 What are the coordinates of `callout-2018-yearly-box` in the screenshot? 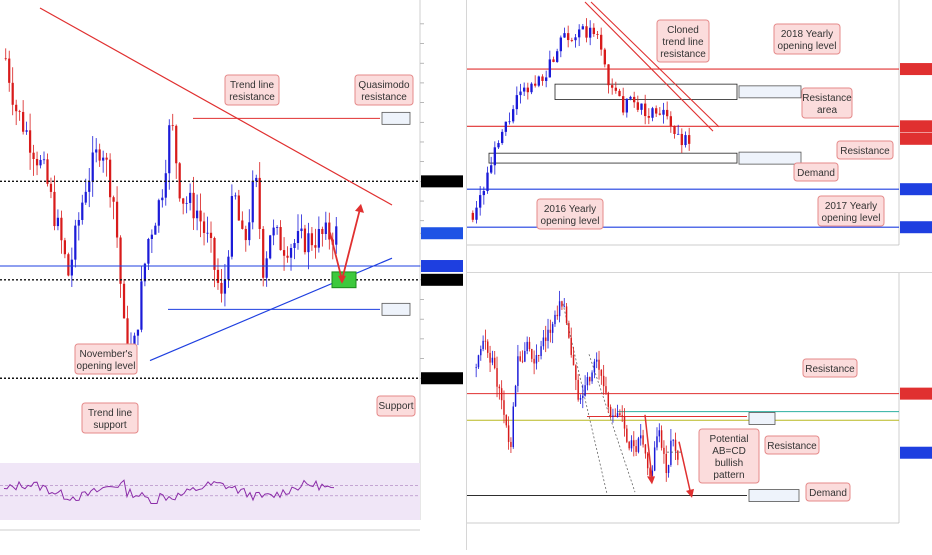 It's located at (807, 39).